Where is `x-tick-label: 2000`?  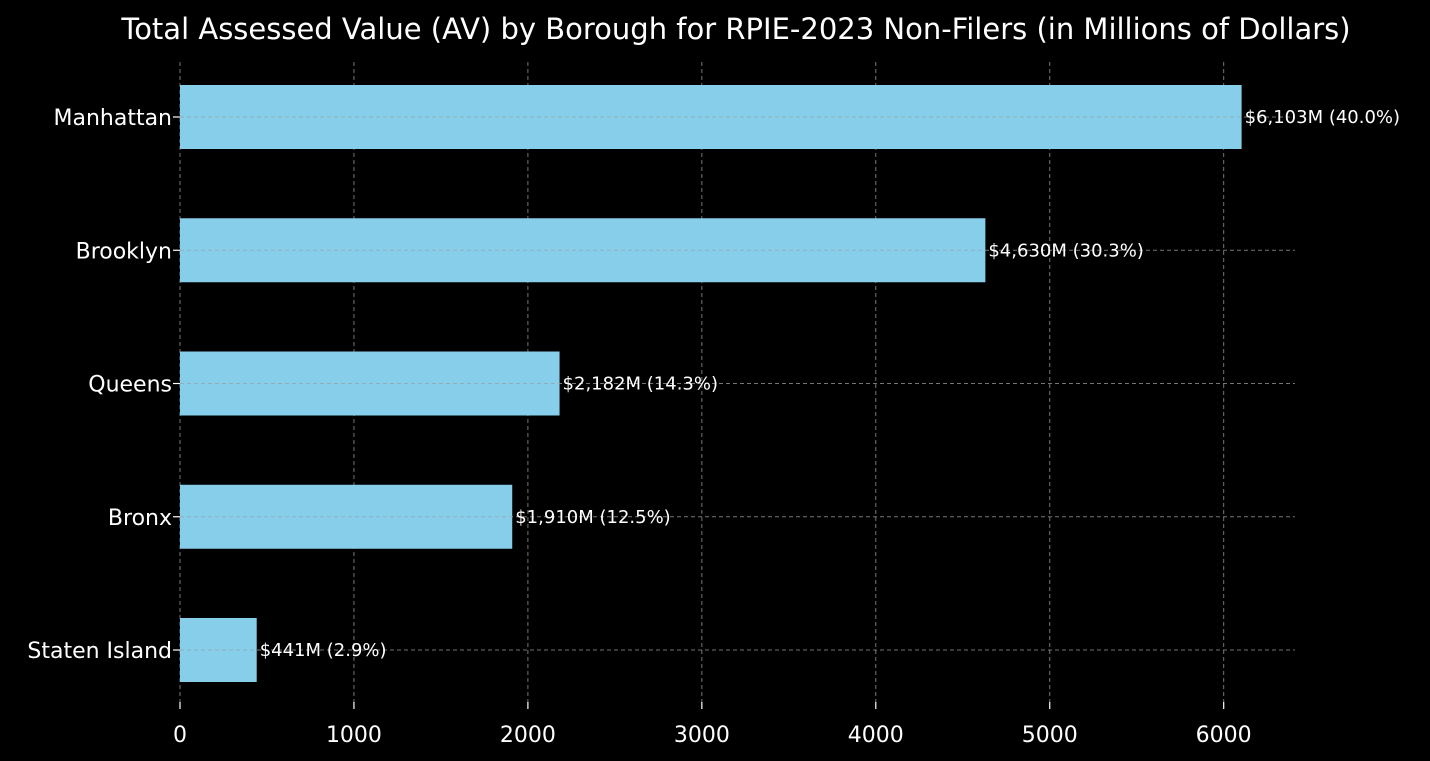 x-tick-label: 2000 is located at coordinates (528, 735).